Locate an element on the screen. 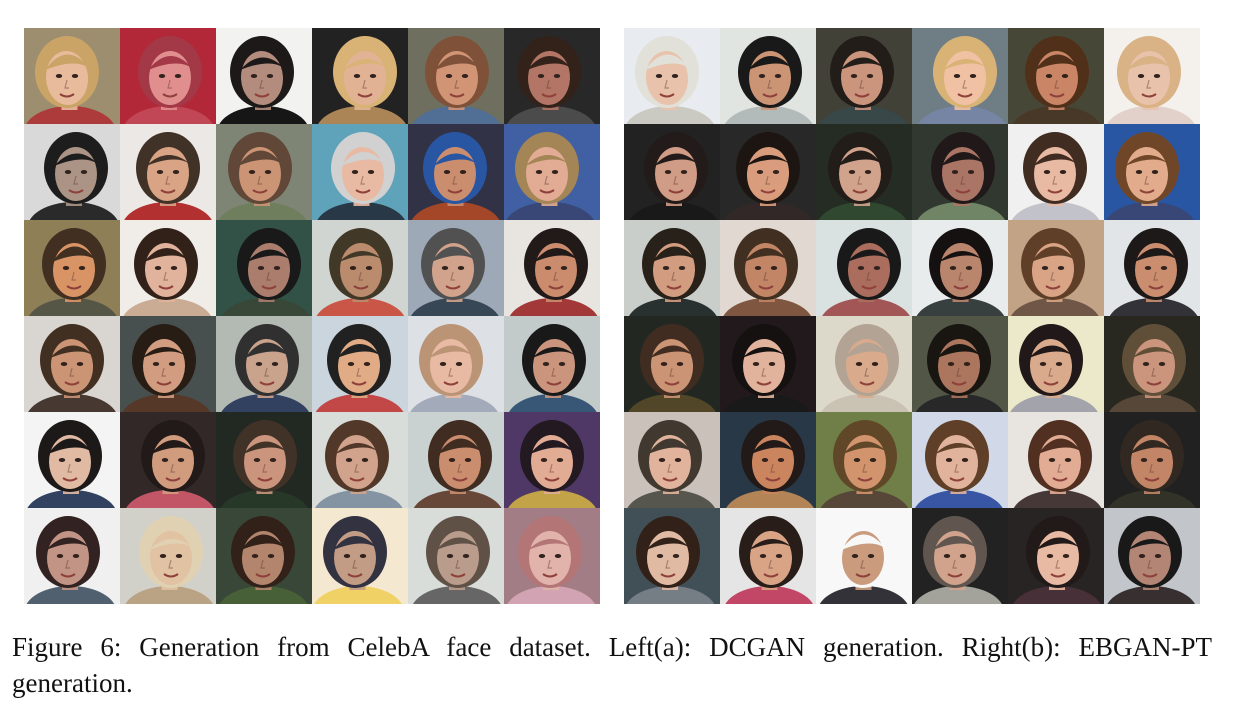 This screenshot has height=722, width=1236. face-image-left-r1-c4 is located at coordinates (360, 76).